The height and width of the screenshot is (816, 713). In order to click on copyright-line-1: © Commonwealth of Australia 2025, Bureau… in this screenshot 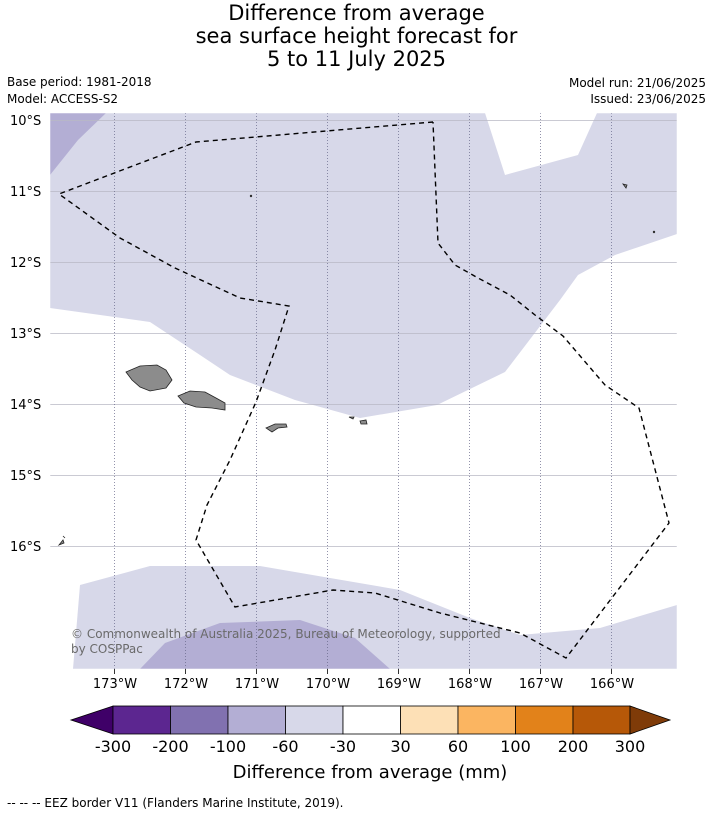, I will do `click(286, 634)`.